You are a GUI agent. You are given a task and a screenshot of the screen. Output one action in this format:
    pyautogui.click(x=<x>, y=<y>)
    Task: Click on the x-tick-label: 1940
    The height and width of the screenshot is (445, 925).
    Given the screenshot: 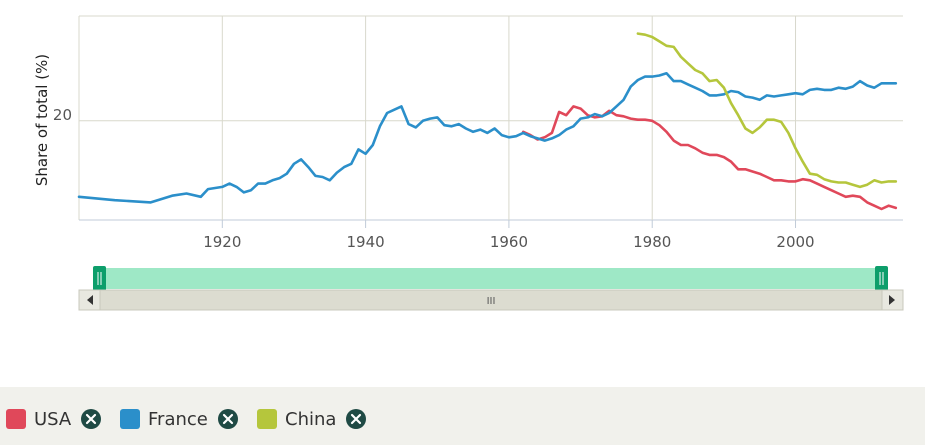 What is the action you would take?
    pyautogui.click(x=366, y=242)
    